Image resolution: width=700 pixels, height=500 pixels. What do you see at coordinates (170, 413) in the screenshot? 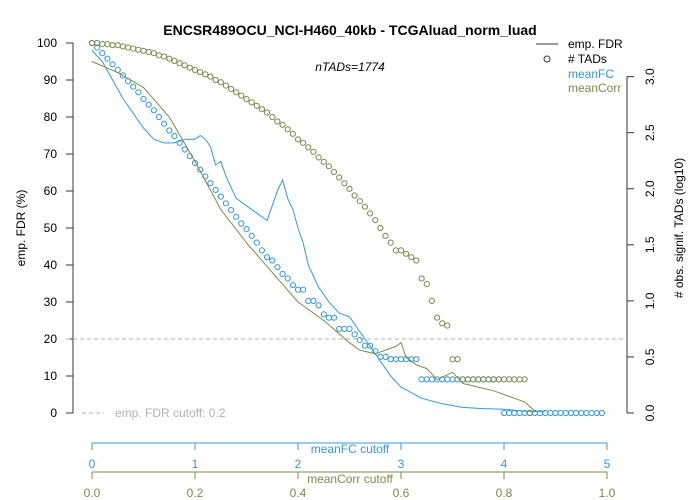
I see `fdr-cutoff-label: emp. FDR cutoff: 0.2` at bounding box center [170, 413].